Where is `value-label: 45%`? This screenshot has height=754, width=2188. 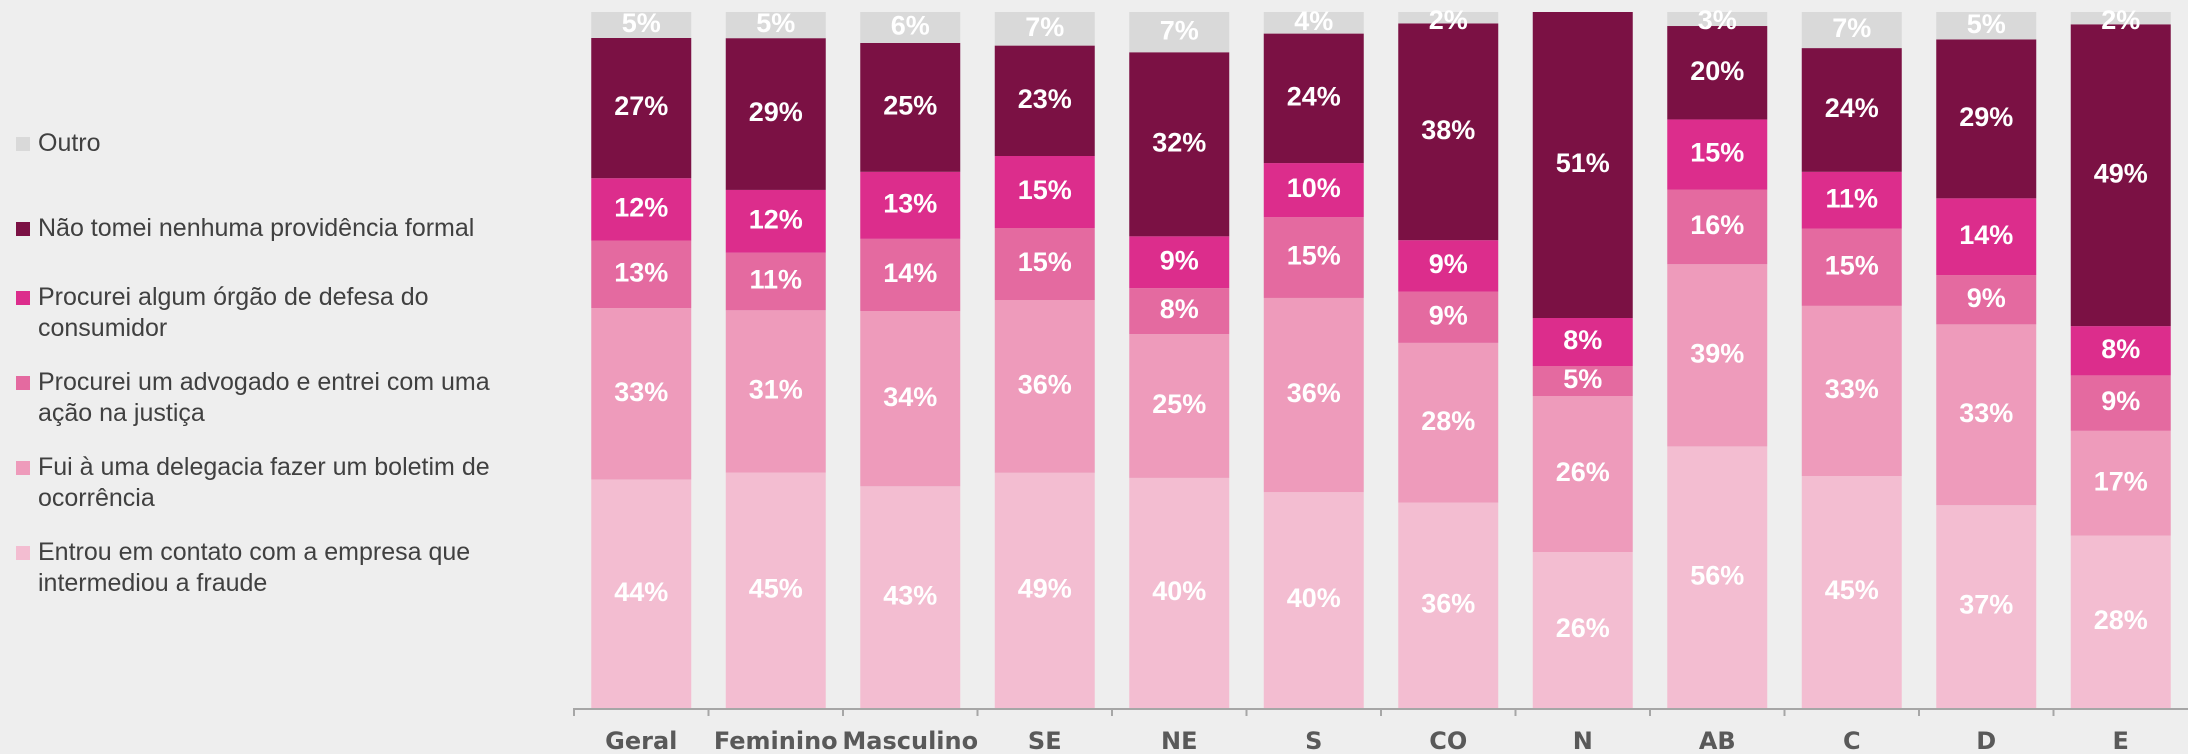 value-label: 45% is located at coordinates (776, 588).